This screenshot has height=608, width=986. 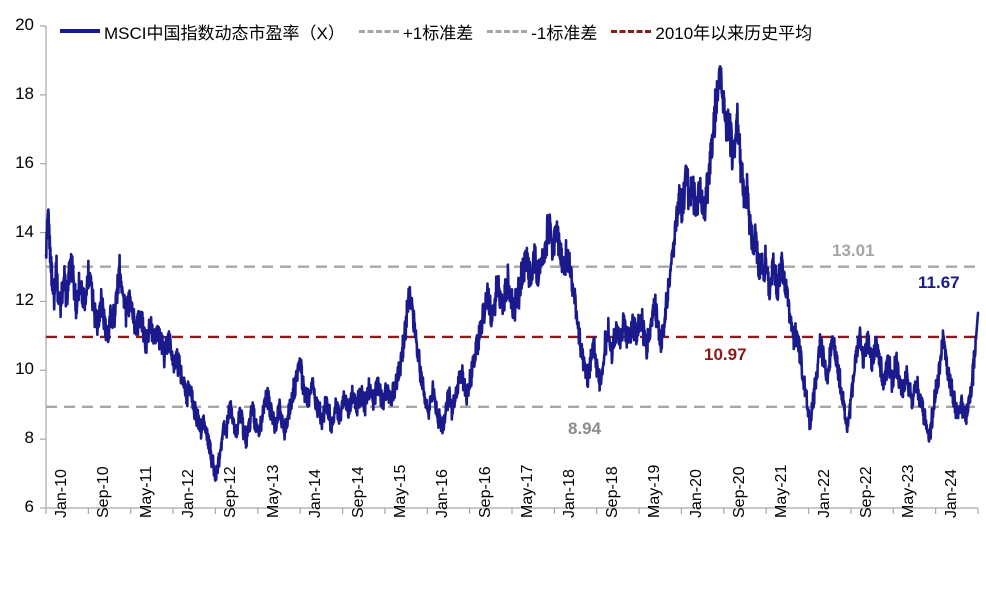 I want to click on x-axis-tick-label: May-13, so click(x=273, y=491).